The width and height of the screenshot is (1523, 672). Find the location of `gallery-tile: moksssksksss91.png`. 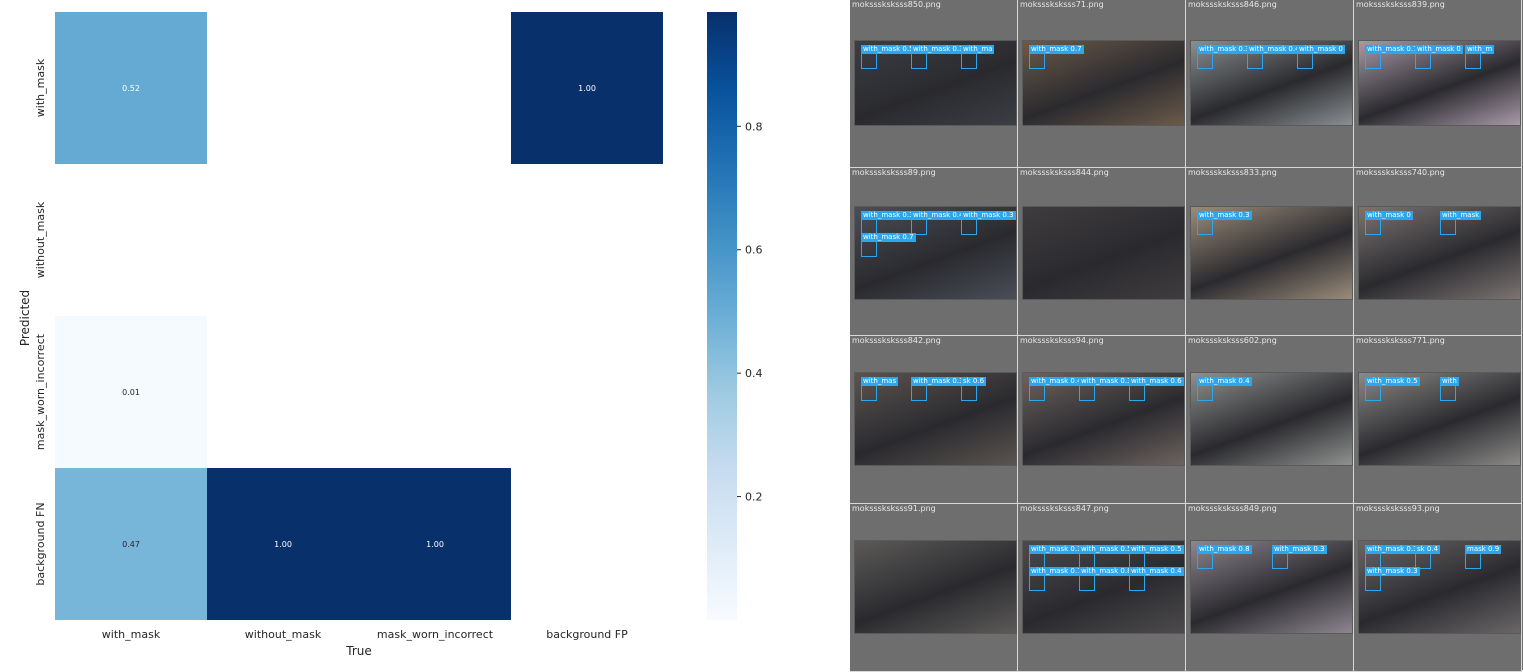

gallery-tile: moksssksksss91.png is located at coordinates (934, 588).